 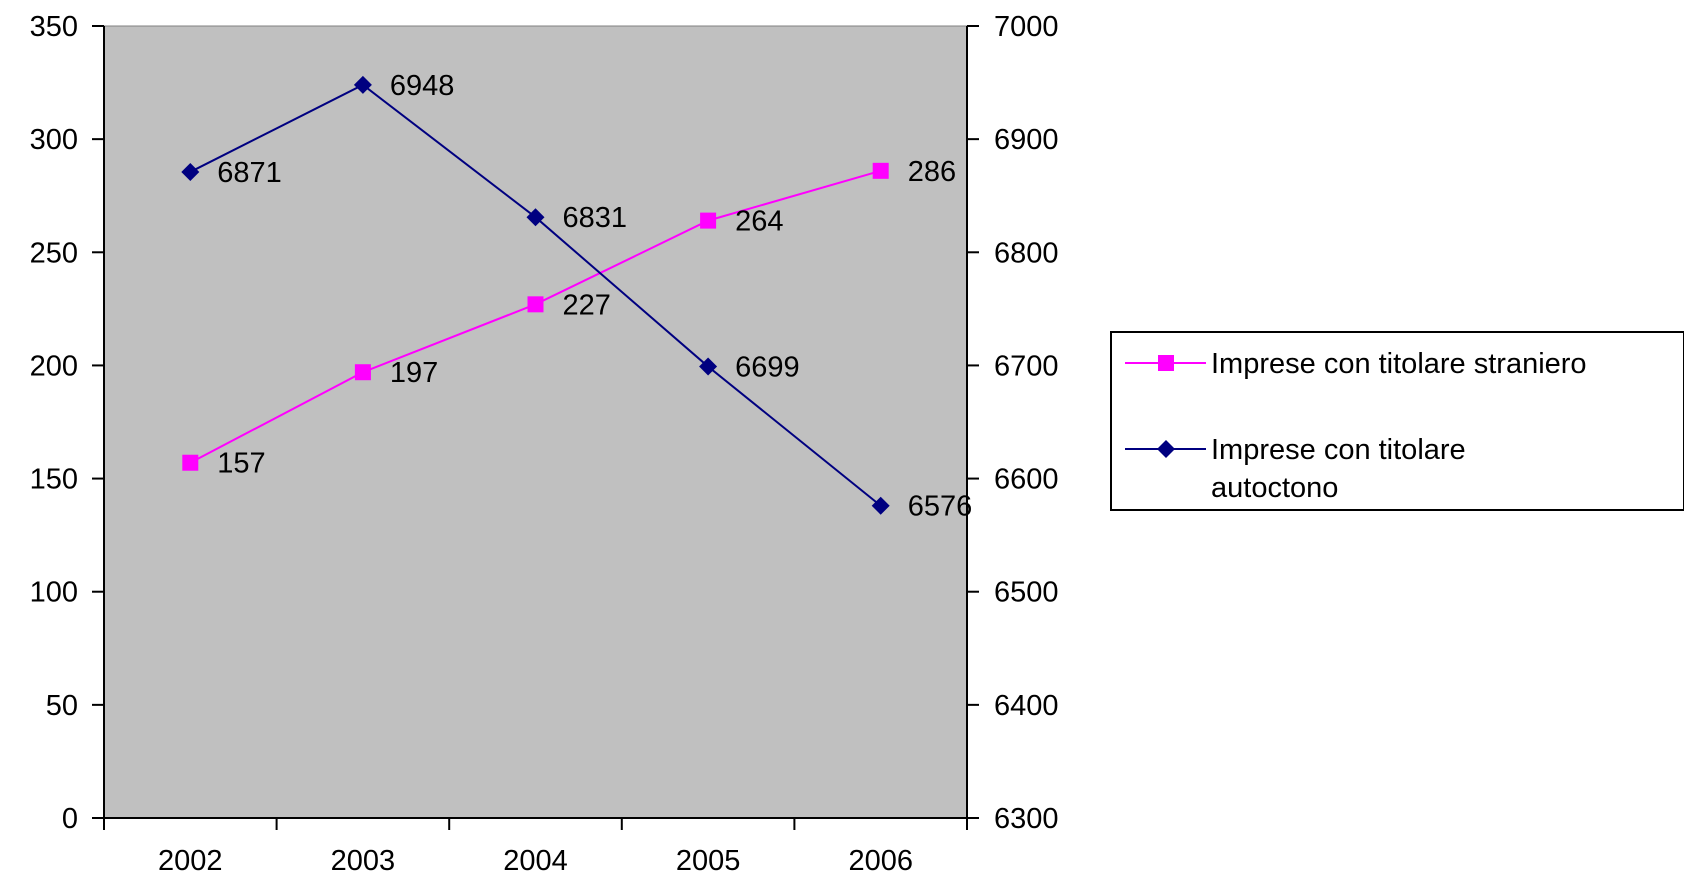 What do you see at coordinates (422, 86) in the screenshot?
I see `data-label: 6948` at bounding box center [422, 86].